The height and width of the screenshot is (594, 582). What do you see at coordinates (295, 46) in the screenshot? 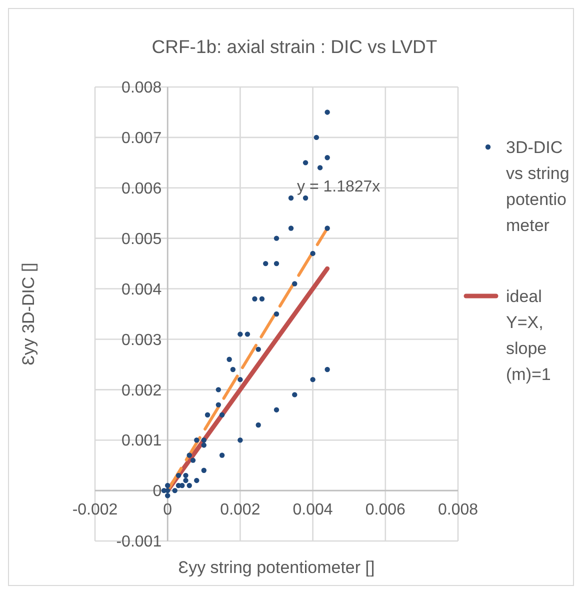
I see `chart-title: CRF-1b: axial strain : DIC vs LVDT` at bounding box center [295, 46].